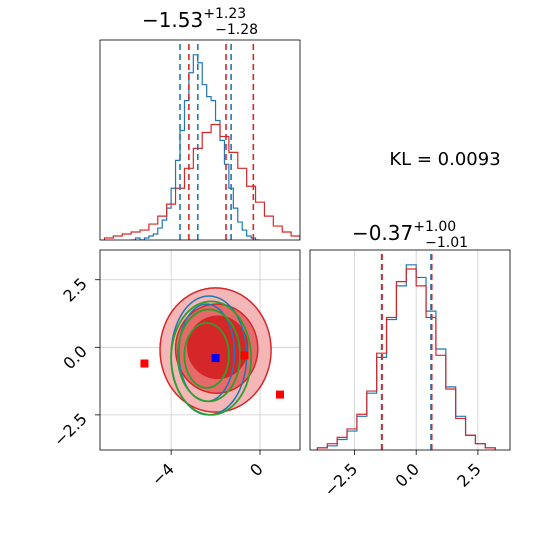 The image size is (550, 550). I want to click on x-tick-label: −2.5, so click(340, 479).